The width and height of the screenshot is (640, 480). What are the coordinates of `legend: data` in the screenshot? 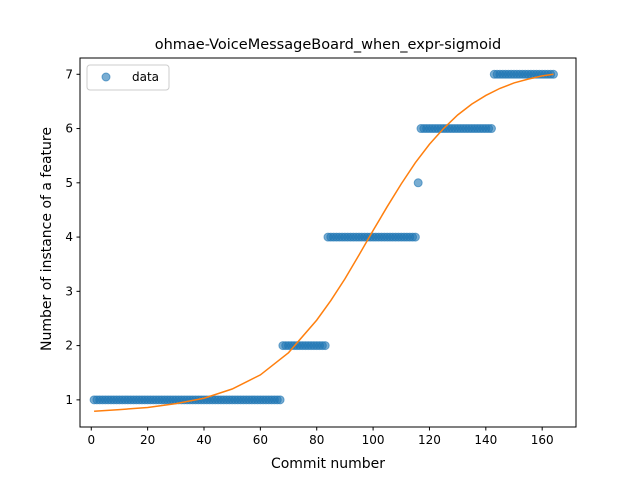 It's located at (128, 77).